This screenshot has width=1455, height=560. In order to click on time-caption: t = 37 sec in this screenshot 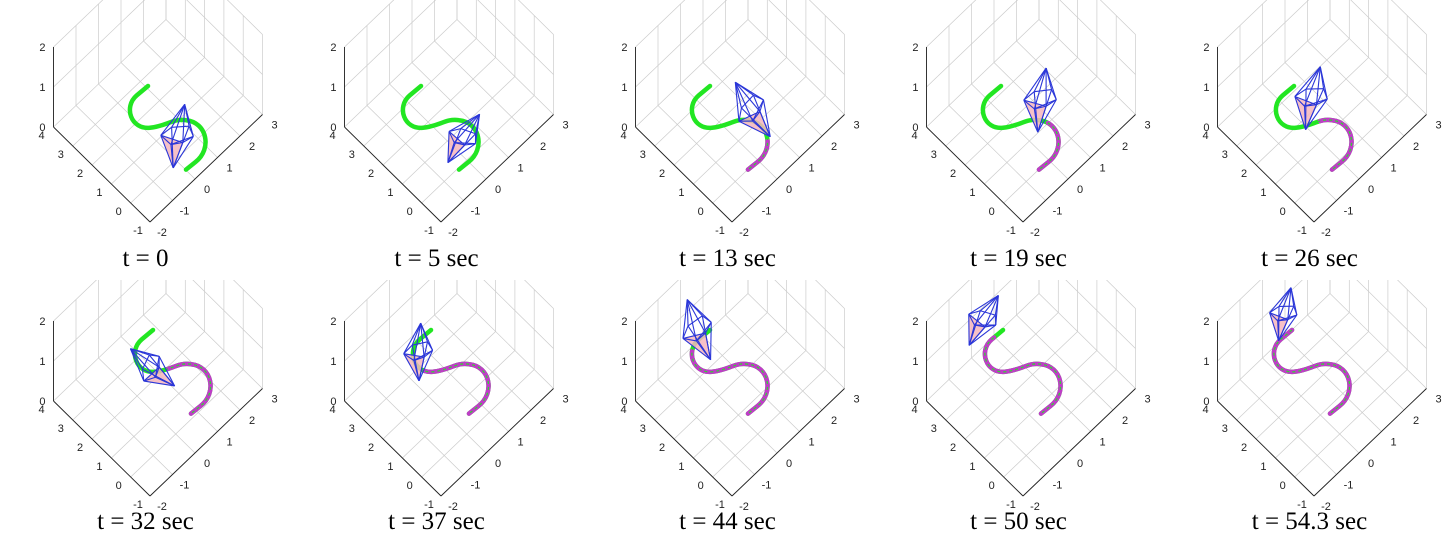, I will do `click(436, 521)`.